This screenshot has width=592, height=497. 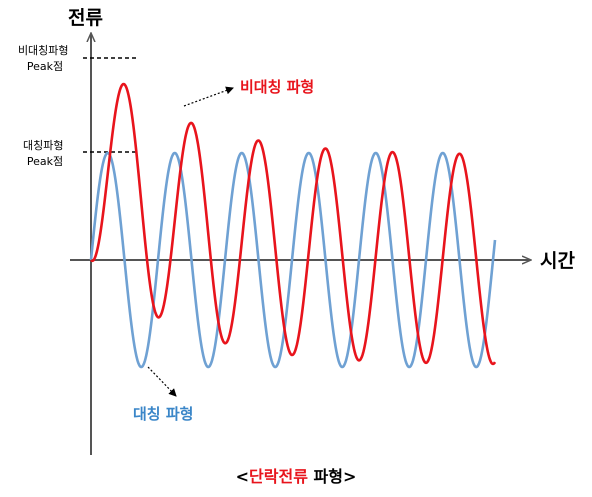 What do you see at coordinates (332, 476) in the screenshot?
I see `caption-rest: 파형>` at bounding box center [332, 476].